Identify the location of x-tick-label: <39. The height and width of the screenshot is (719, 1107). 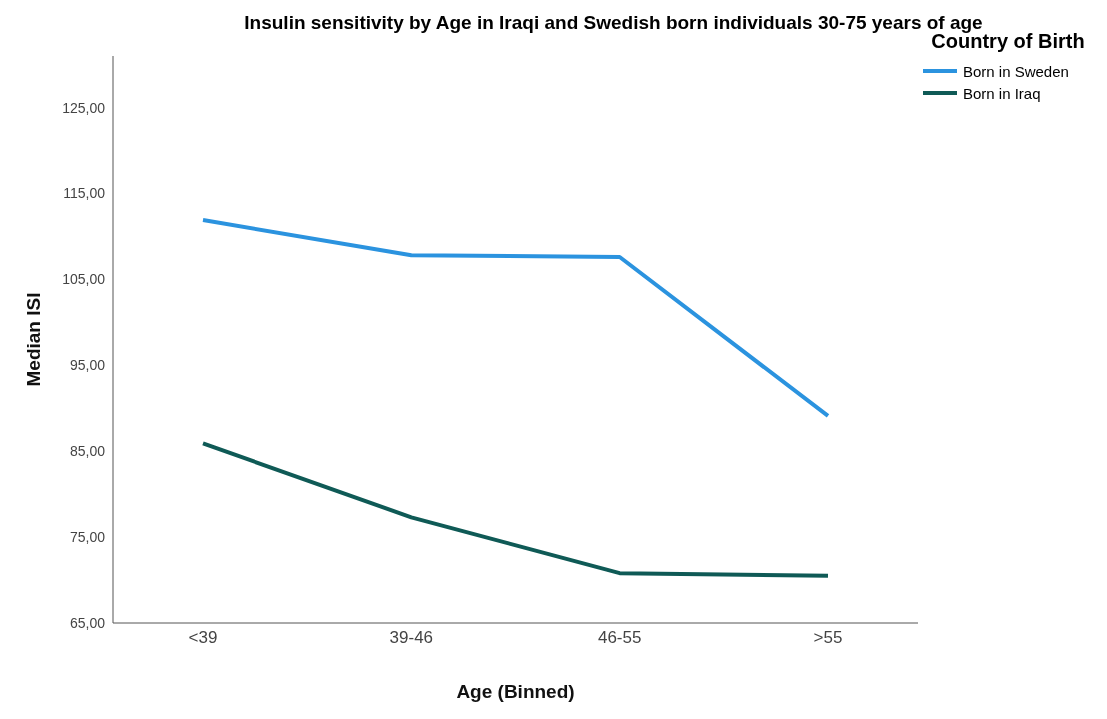
(203, 638).